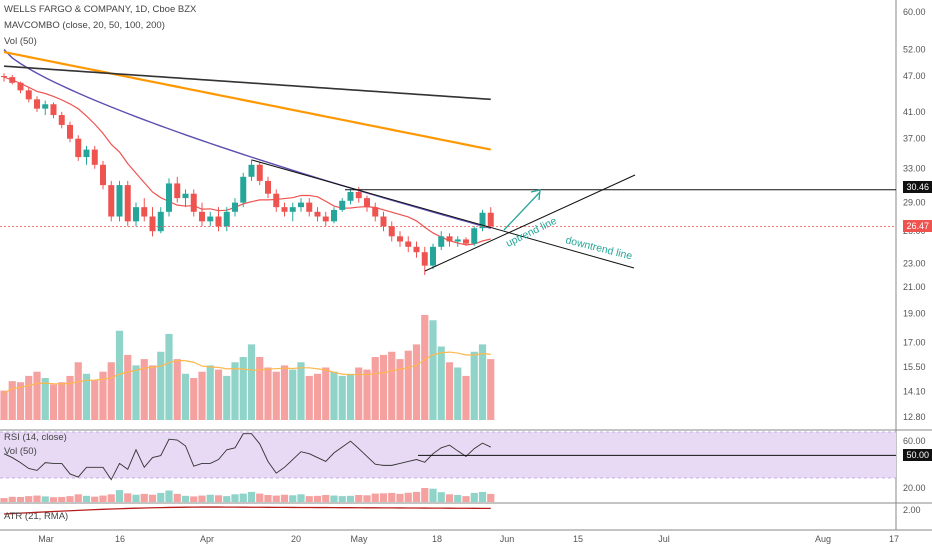 The image size is (932, 550). Describe the element at coordinates (914, 12) in the screenshot. I see `price-tick-label: 60.00` at that location.